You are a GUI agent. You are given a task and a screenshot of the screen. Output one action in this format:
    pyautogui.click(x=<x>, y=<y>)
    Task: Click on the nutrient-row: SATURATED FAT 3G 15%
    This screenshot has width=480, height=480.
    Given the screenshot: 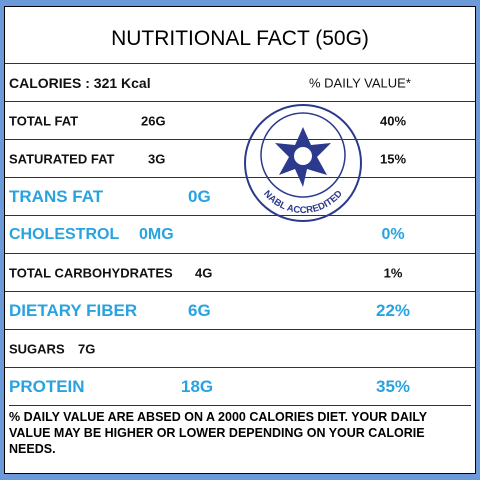 What is the action you would take?
    pyautogui.click(x=240, y=158)
    